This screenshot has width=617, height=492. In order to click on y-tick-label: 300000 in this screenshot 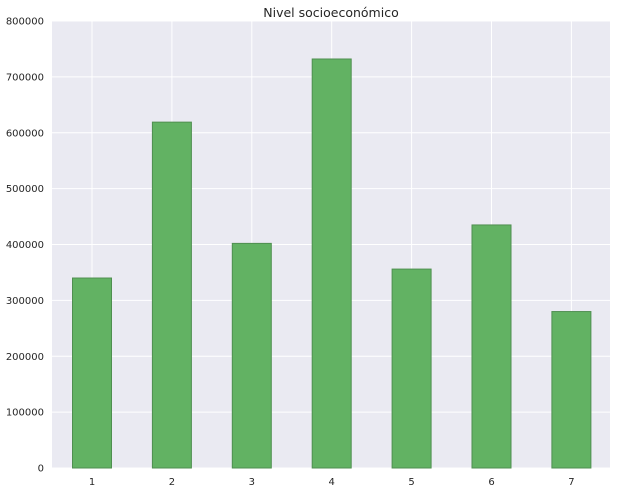, I will do `click(25, 301)`.